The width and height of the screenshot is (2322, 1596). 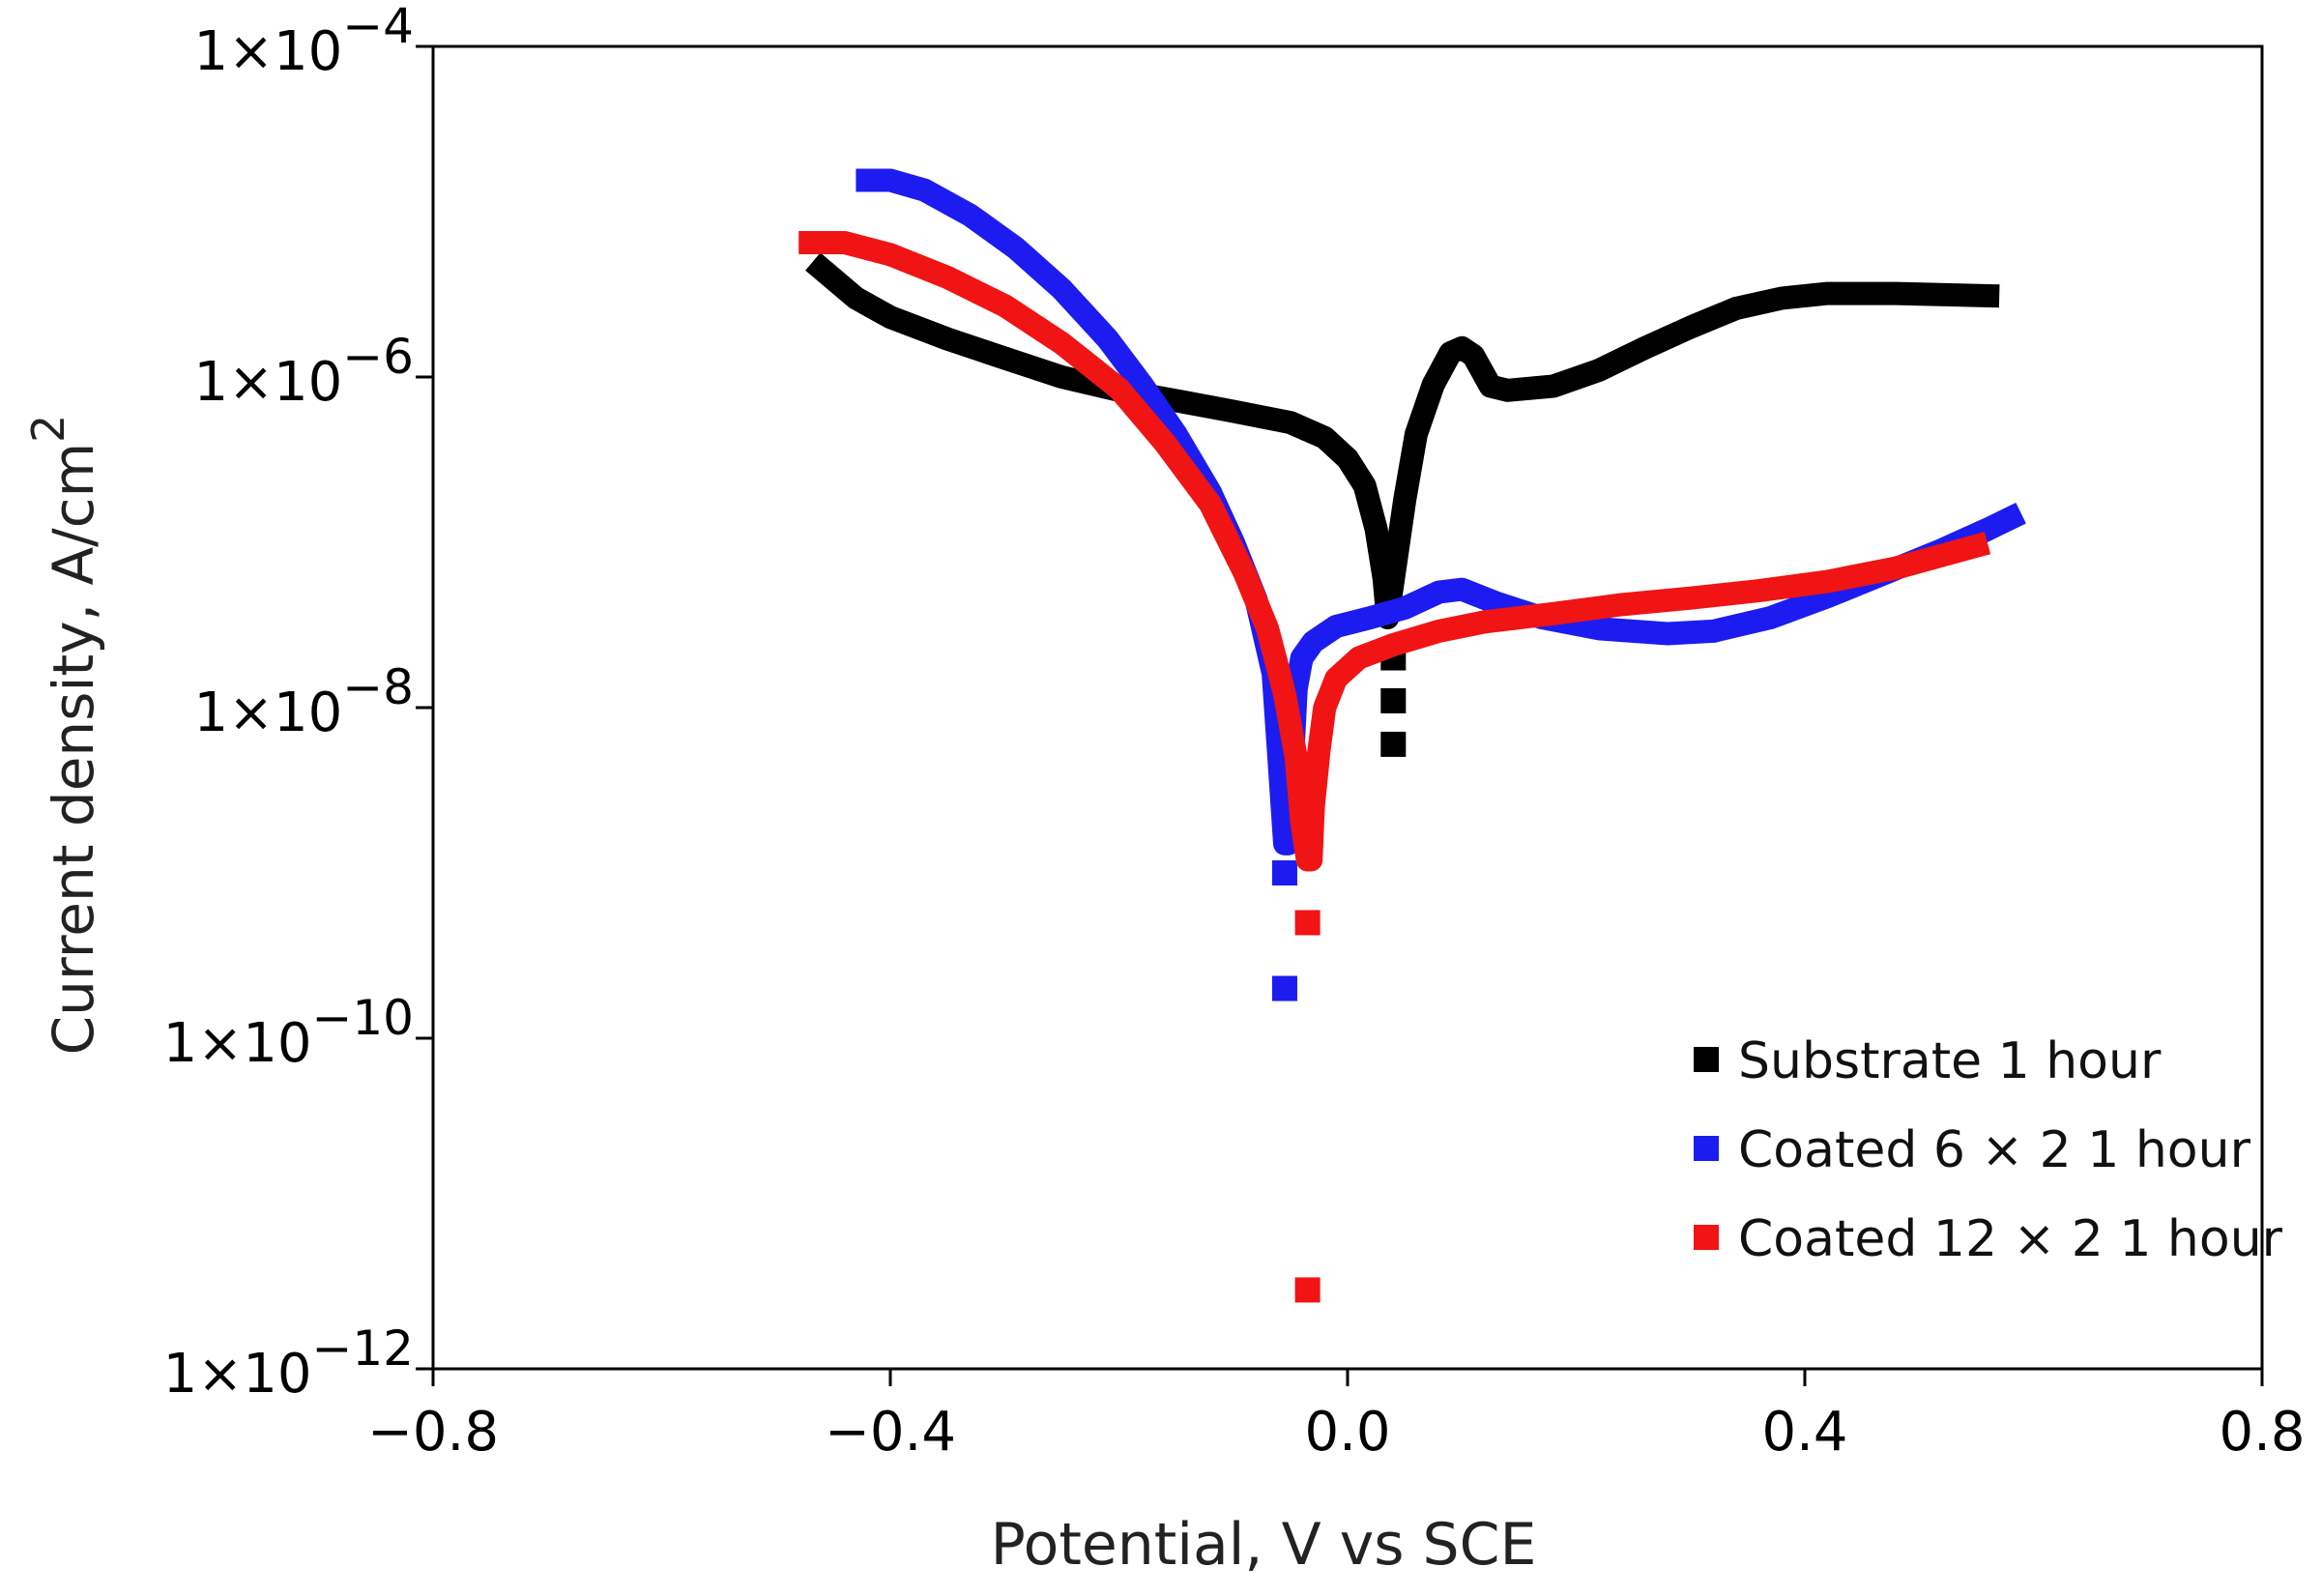 I want to click on y-tick-exponent: −12, so click(x=363, y=1348).